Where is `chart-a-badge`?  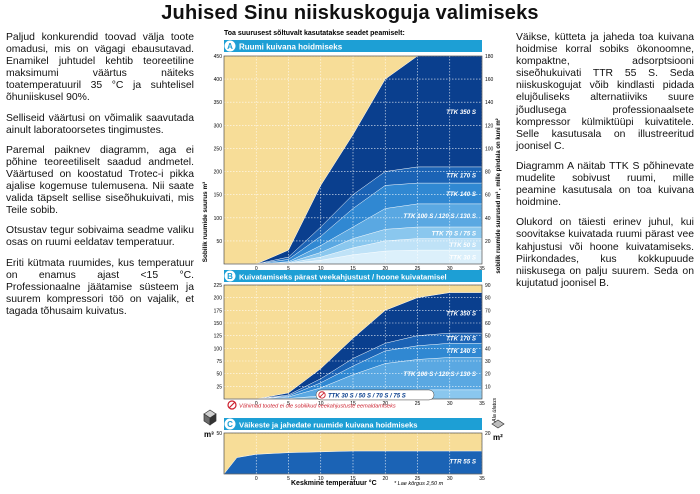 chart-a-badge is located at coordinates (230, 46).